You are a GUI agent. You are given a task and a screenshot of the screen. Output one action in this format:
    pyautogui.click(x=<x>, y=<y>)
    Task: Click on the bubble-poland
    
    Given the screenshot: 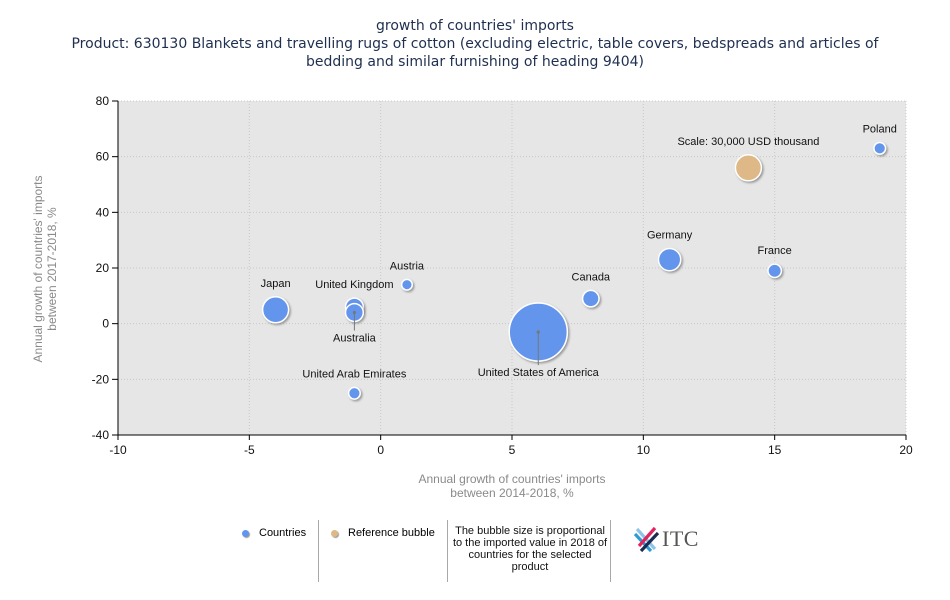 What is the action you would take?
    pyautogui.click(x=880, y=148)
    